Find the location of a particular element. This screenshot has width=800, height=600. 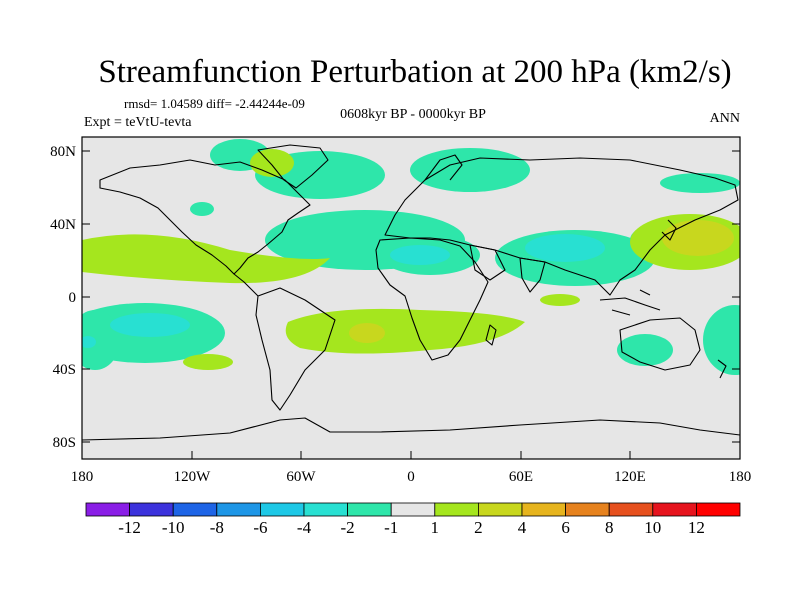

colorbar-label: 12 is located at coordinates (696, 527).